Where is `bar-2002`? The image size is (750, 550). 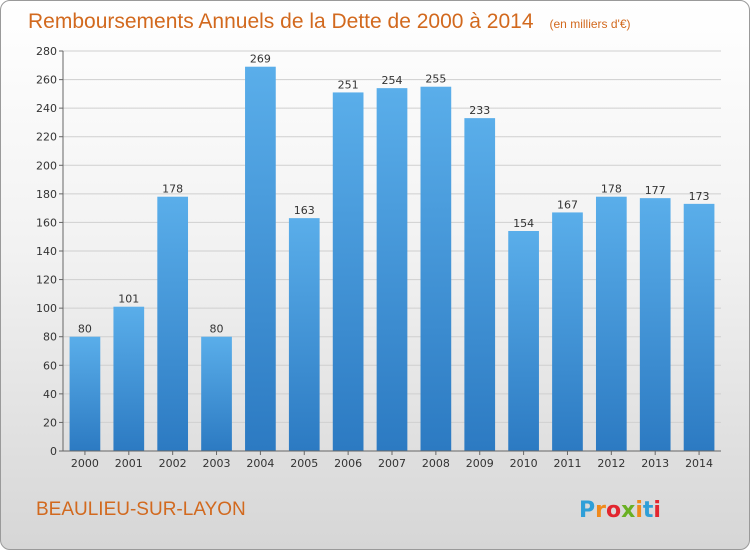 bar-2002 is located at coordinates (173, 323).